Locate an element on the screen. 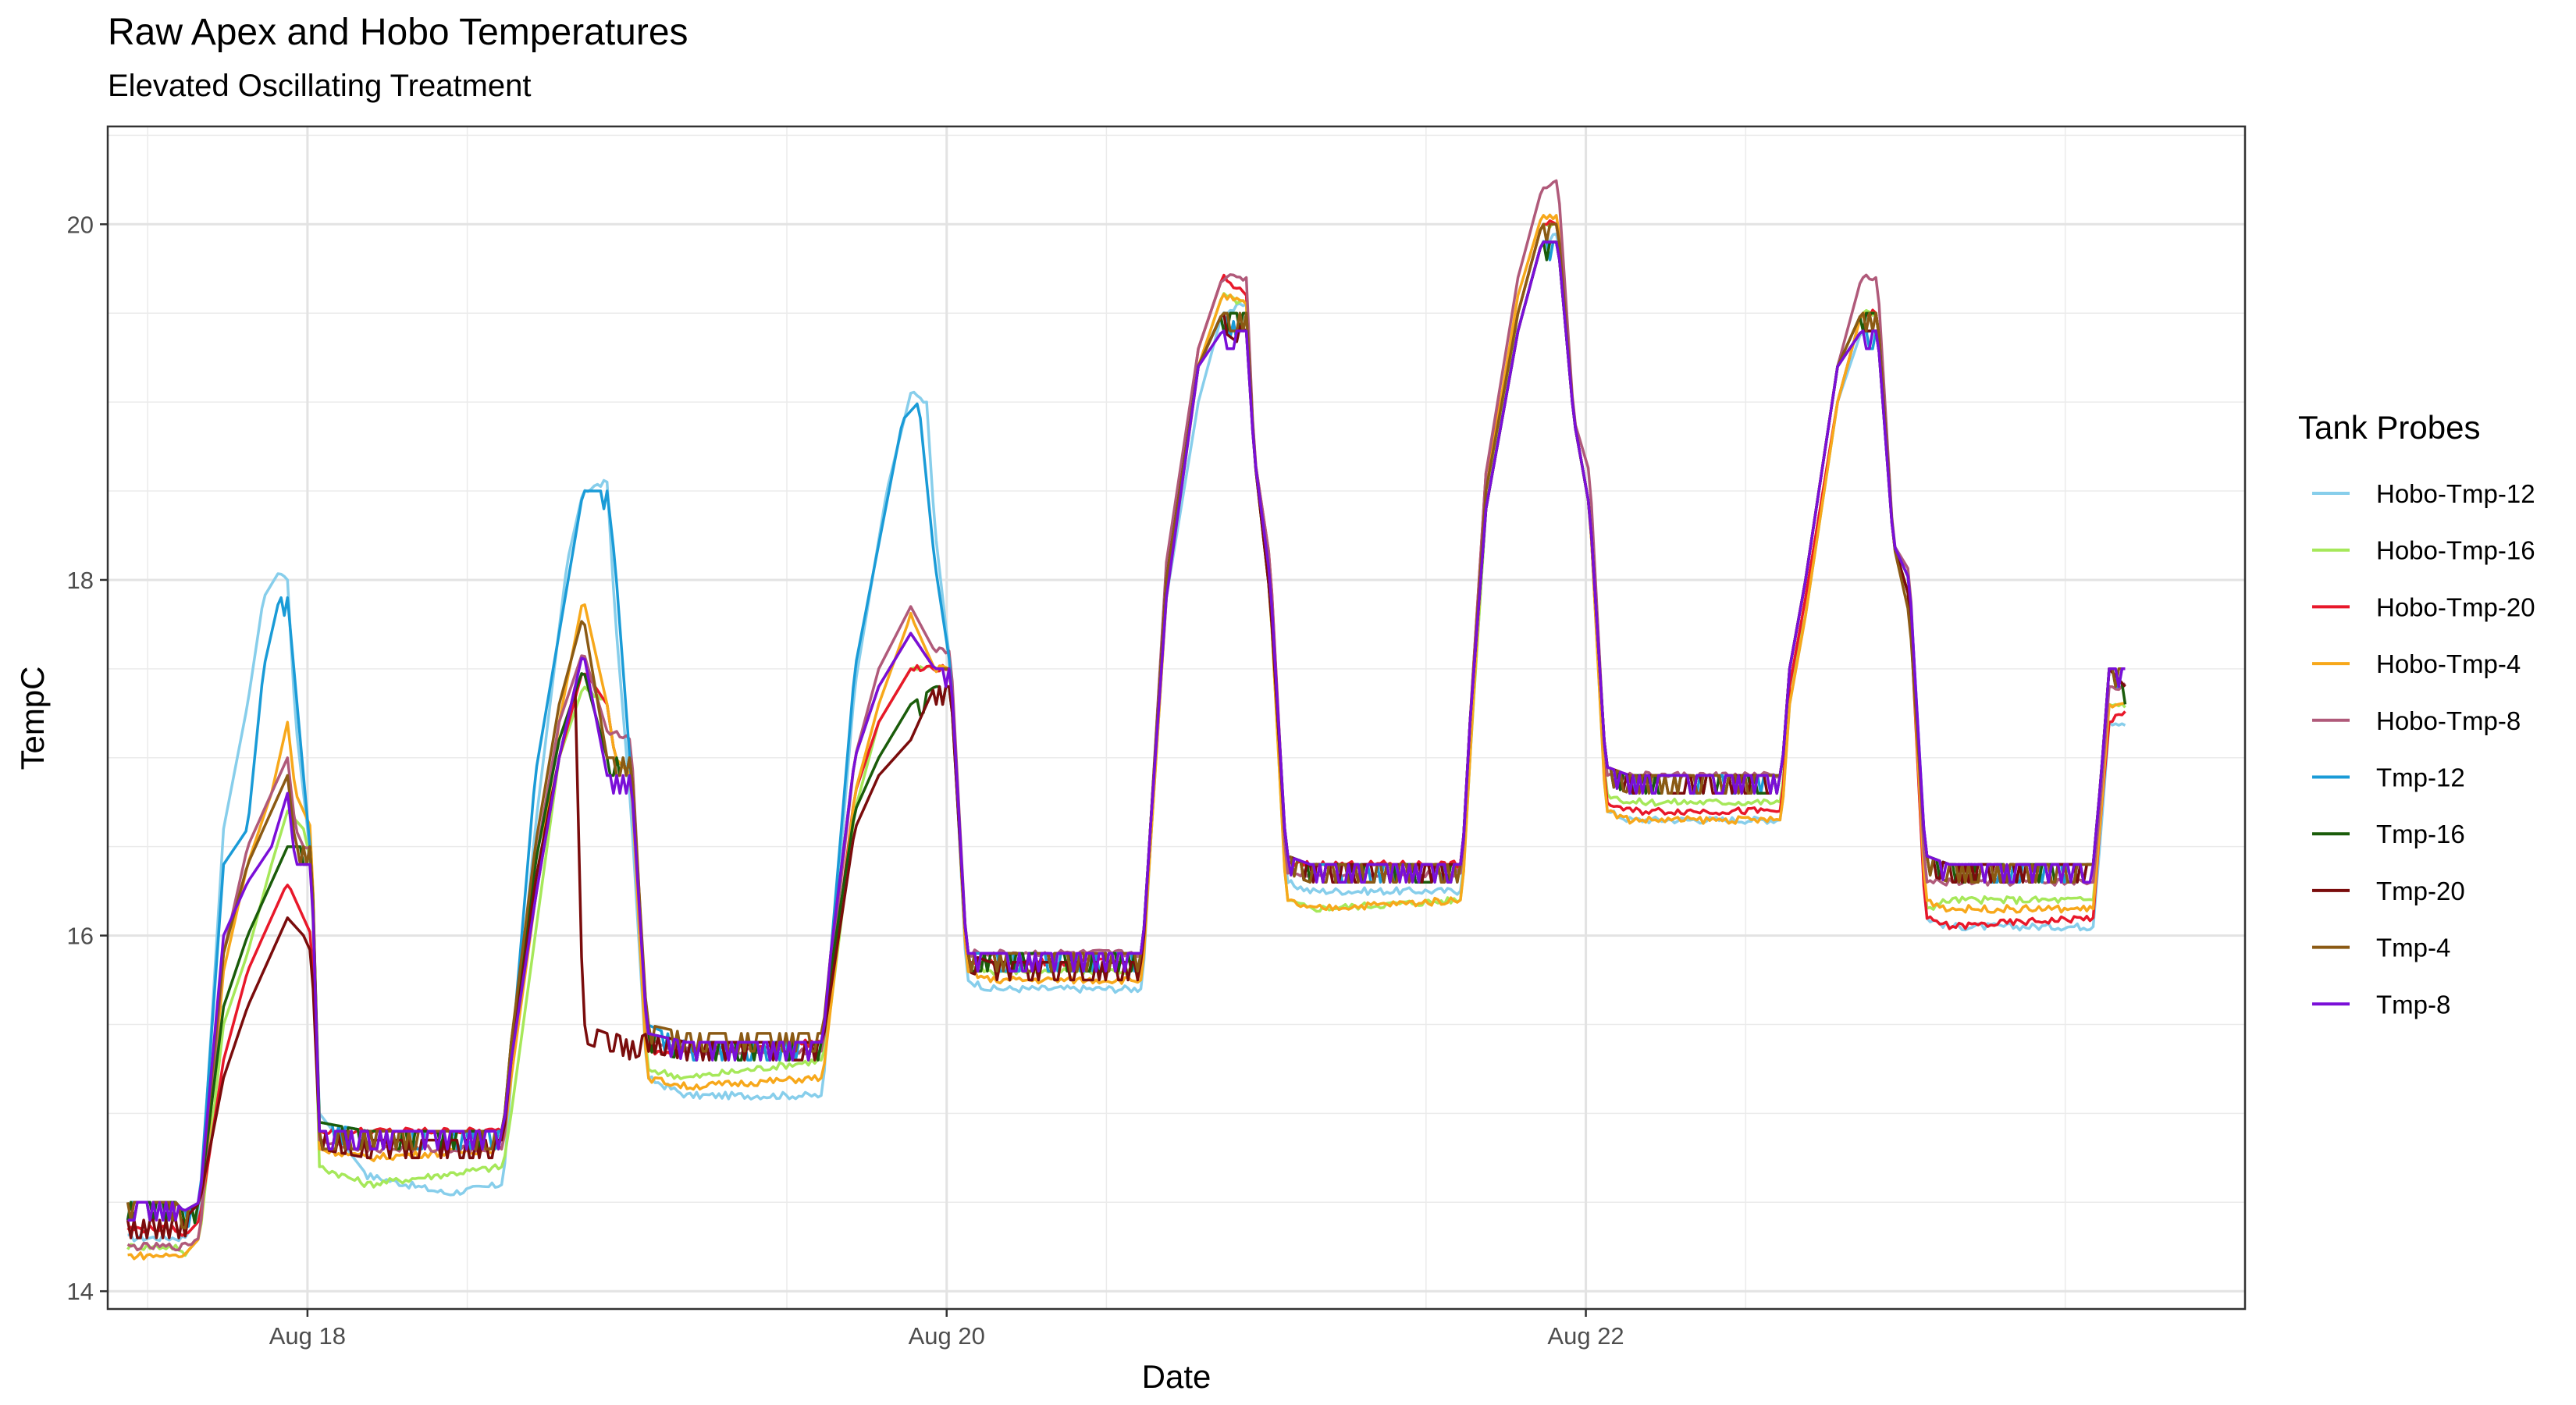  x-tick-label: Aug 20 is located at coordinates (947, 1336).